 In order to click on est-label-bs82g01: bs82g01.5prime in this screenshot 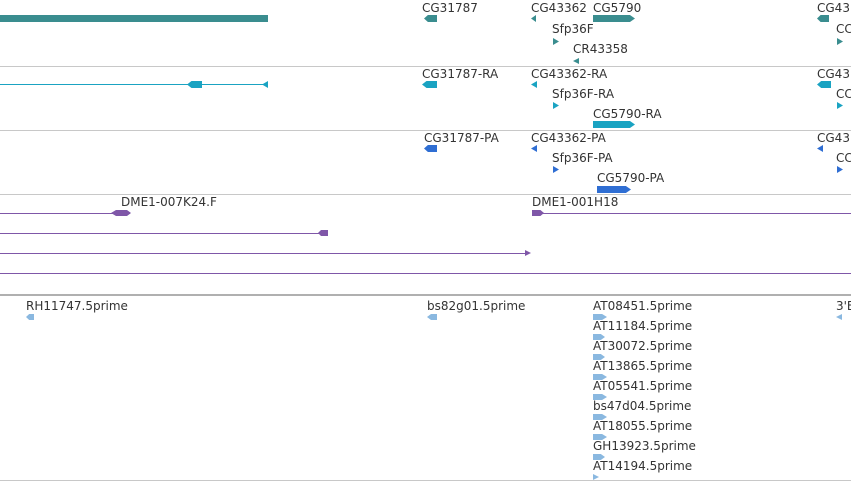, I will do `click(476, 306)`.